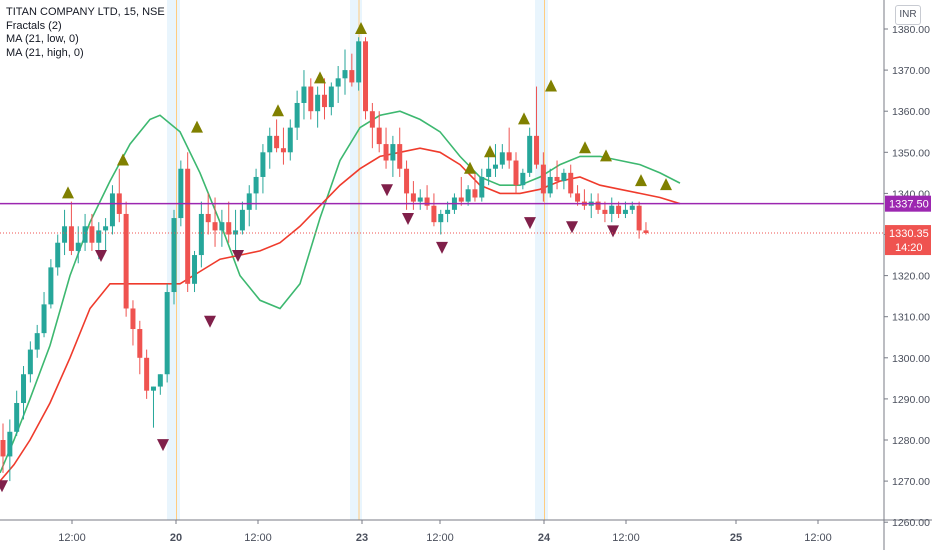 The height and width of the screenshot is (550, 932). Describe the element at coordinates (42, 39) in the screenshot. I see `legend-ma-low: MA (21, low, 0)` at that location.